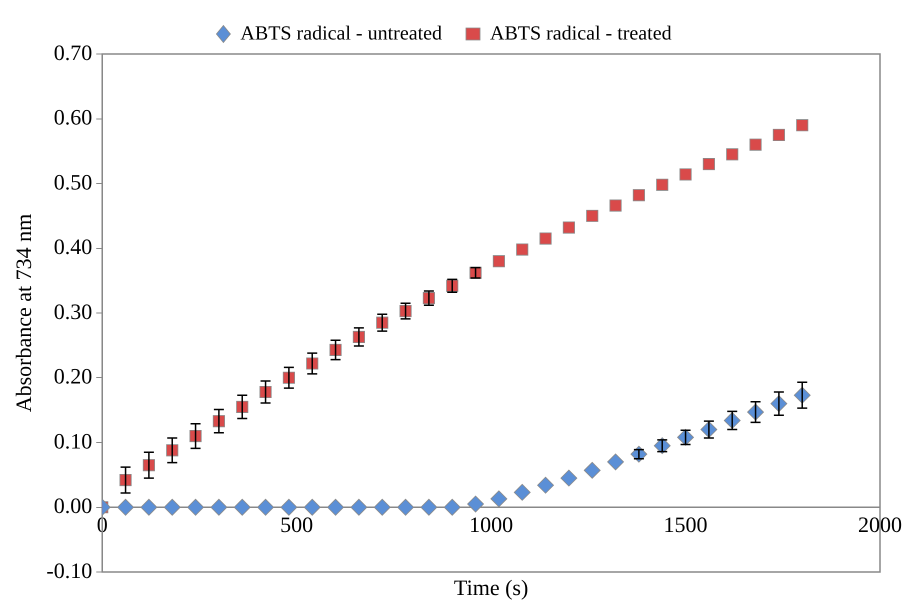 The height and width of the screenshot is (606, 918). Describe the element at coordinates (23, 313) in the screenshot. I see `y-axis-title: Absorbance at 734 nm` at that location.